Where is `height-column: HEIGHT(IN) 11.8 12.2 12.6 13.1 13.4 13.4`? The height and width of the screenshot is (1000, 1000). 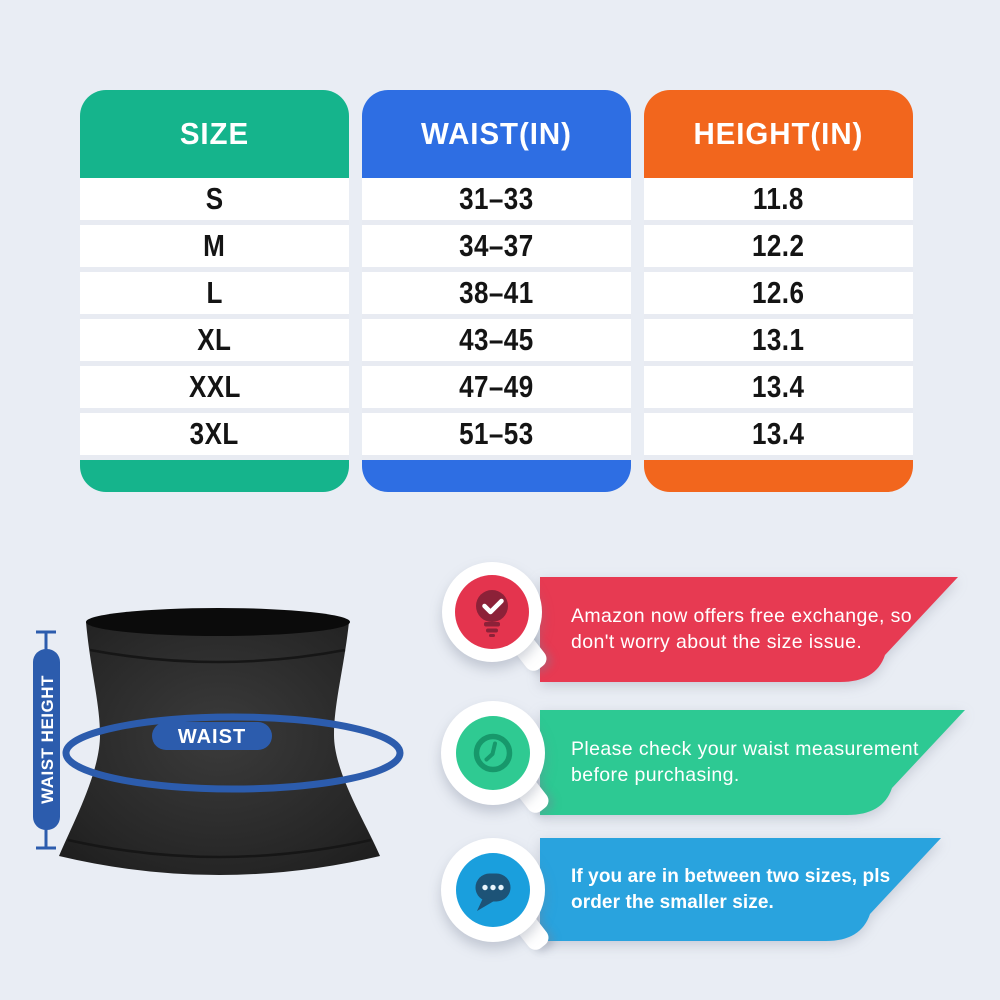
height-column: HEIGHT(IN) 11.8 12.2 12.6 13.1 13.4 13.4 is located at coordinates (778, 291).